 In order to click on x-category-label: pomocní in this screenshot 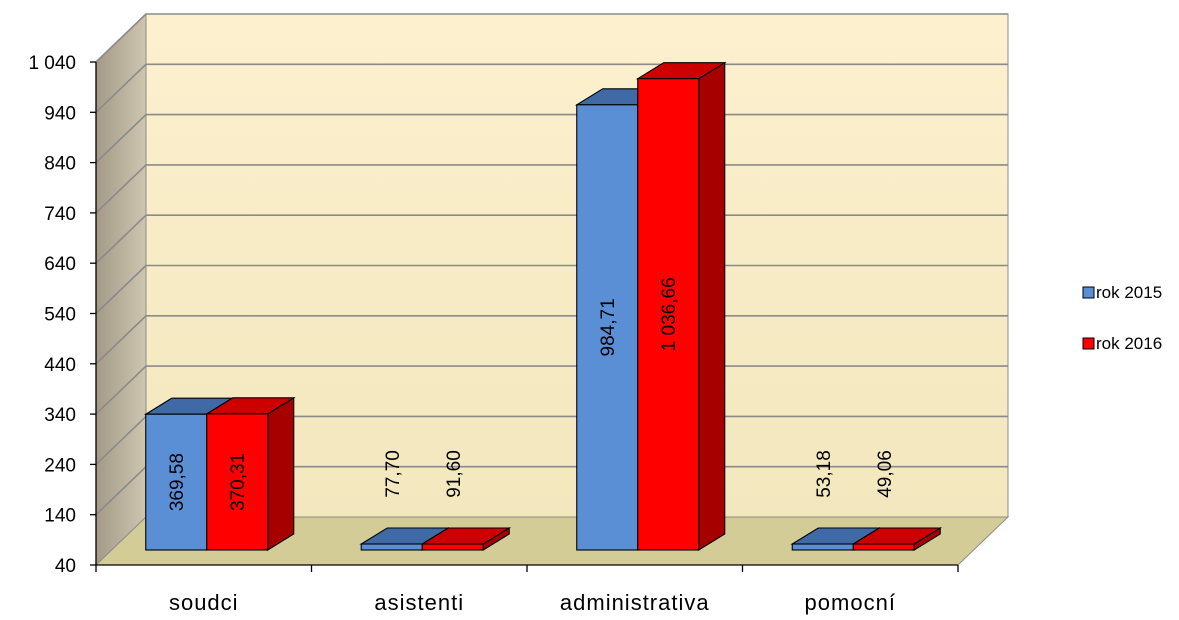, I will do `click(850, 602)`.